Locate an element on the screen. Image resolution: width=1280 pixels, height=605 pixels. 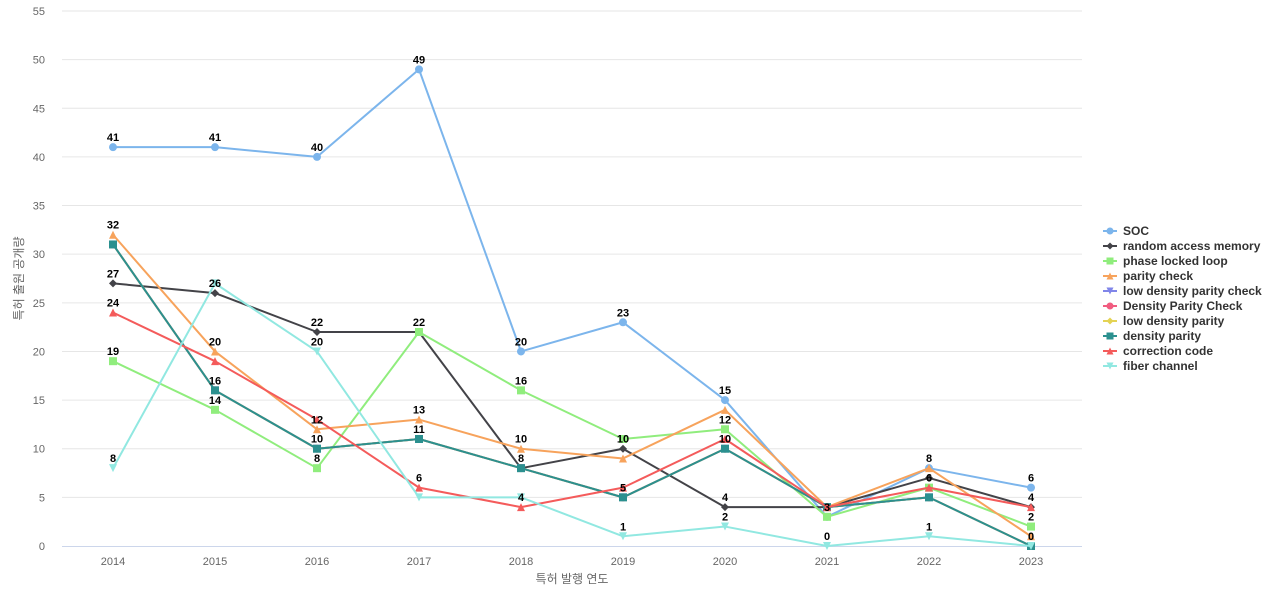
legend-item: random access memory is located at coordinates (1182, 246).